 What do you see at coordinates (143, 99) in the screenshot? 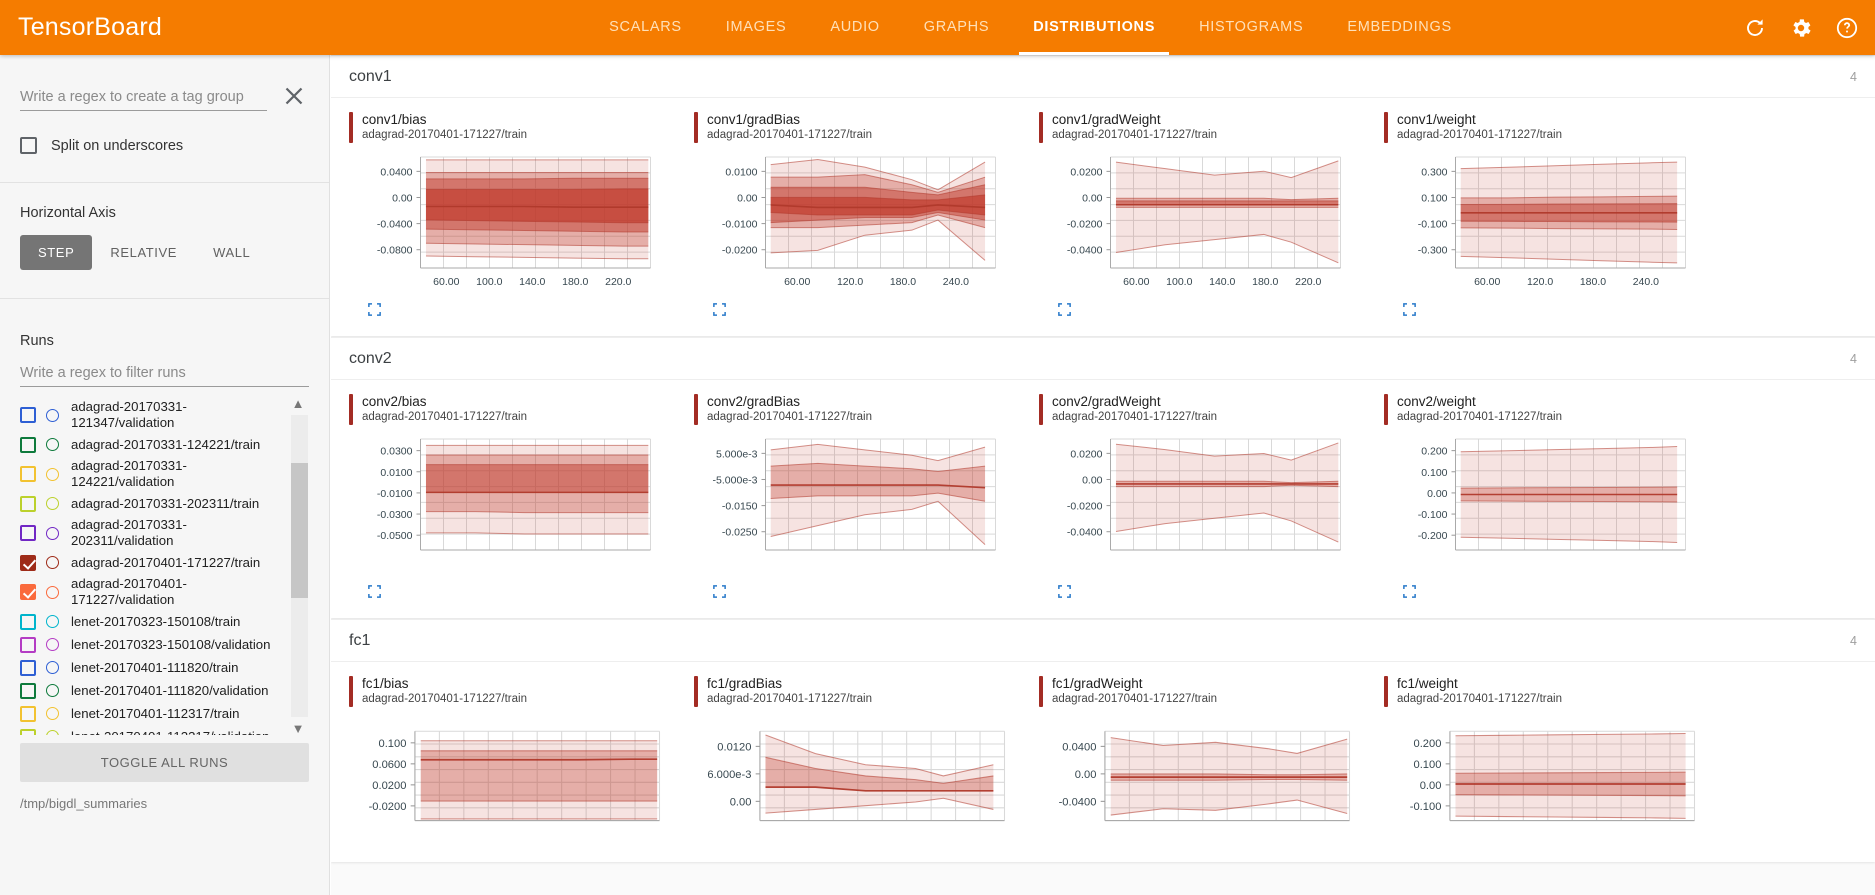
I see `tag-group-regex-input` at bounding box center [143, 99].